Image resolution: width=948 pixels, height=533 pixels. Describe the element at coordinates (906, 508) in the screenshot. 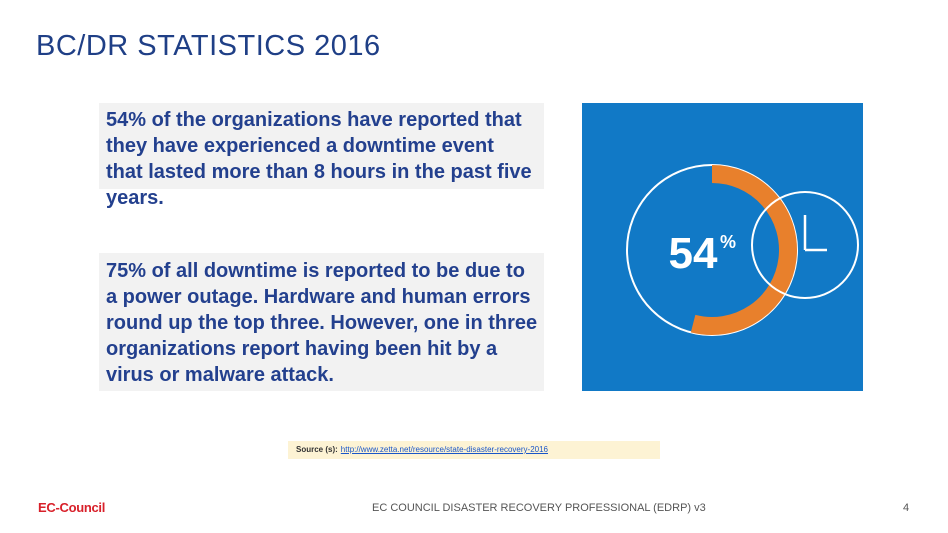

I see `page-number: 4` at that location.